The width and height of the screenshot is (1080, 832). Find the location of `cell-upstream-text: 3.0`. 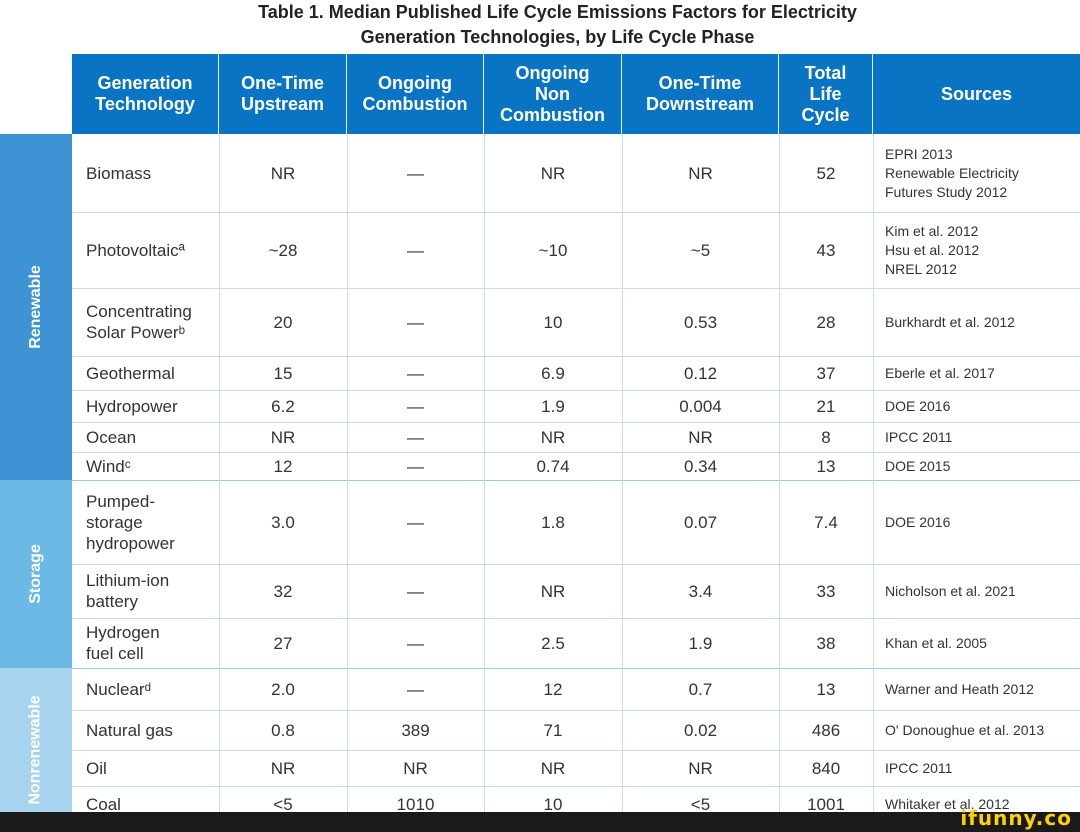

cell-upstream-text: 3.0 is located at coordinates (283, 522).